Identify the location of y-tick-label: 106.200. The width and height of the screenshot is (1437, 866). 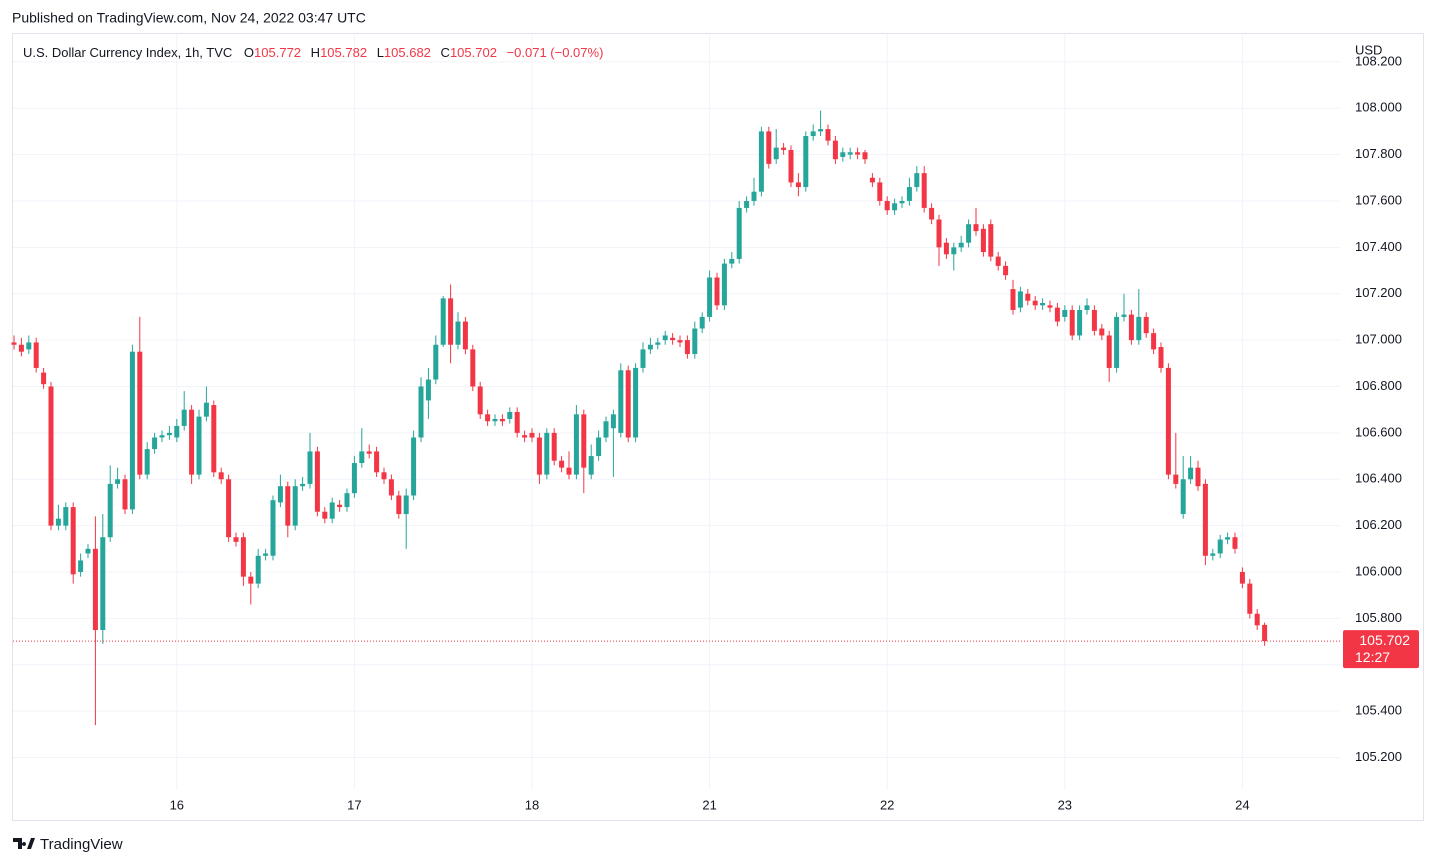
(1378, 524).